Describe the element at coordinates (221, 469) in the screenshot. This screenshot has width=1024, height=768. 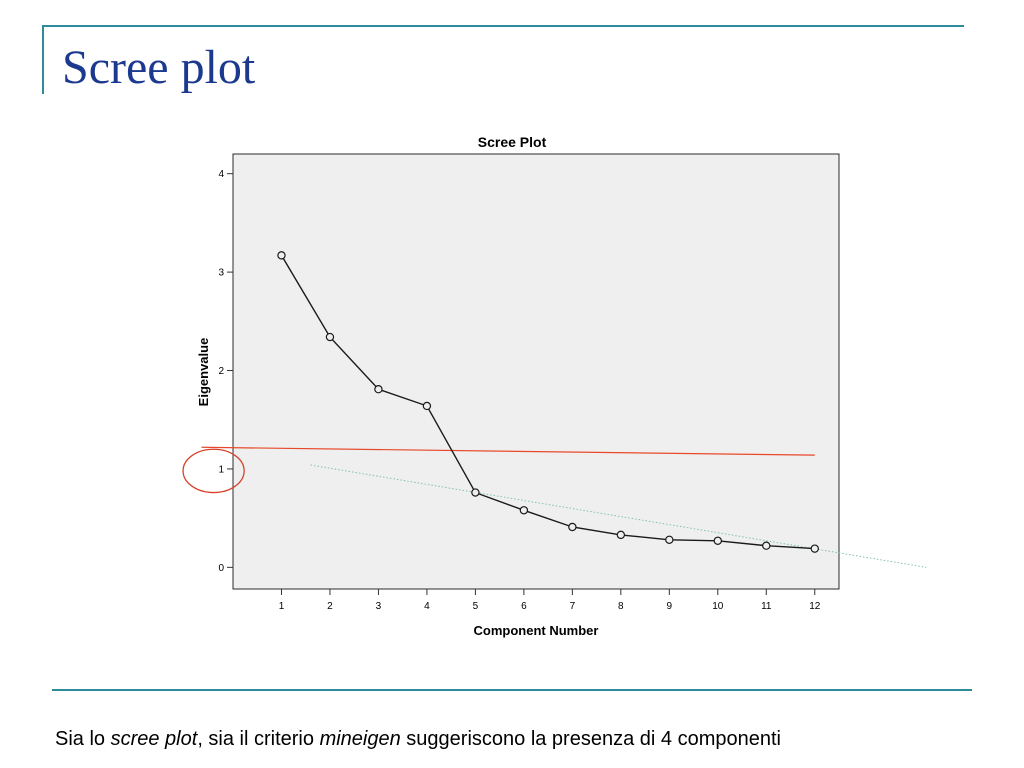
I see `y-tick-label: 1` at that location.